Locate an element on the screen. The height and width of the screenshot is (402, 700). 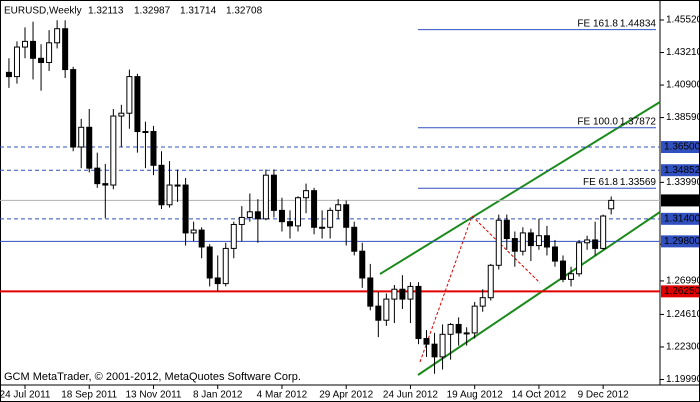
x-tick-label: 9 Dec 2012 is located at coordinates (604, 395).